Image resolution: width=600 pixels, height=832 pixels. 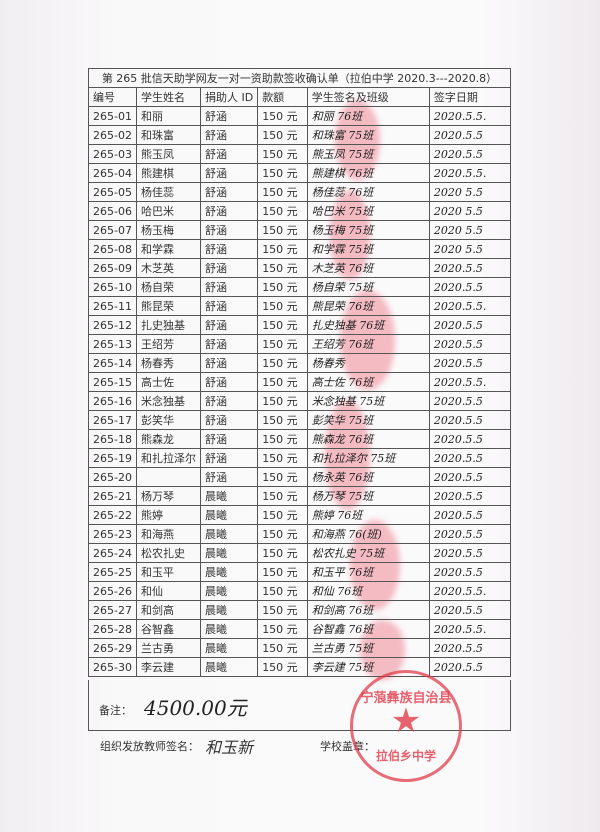 I want to click on student-signature: 和玉平 76班, so click(x=368, y=572).